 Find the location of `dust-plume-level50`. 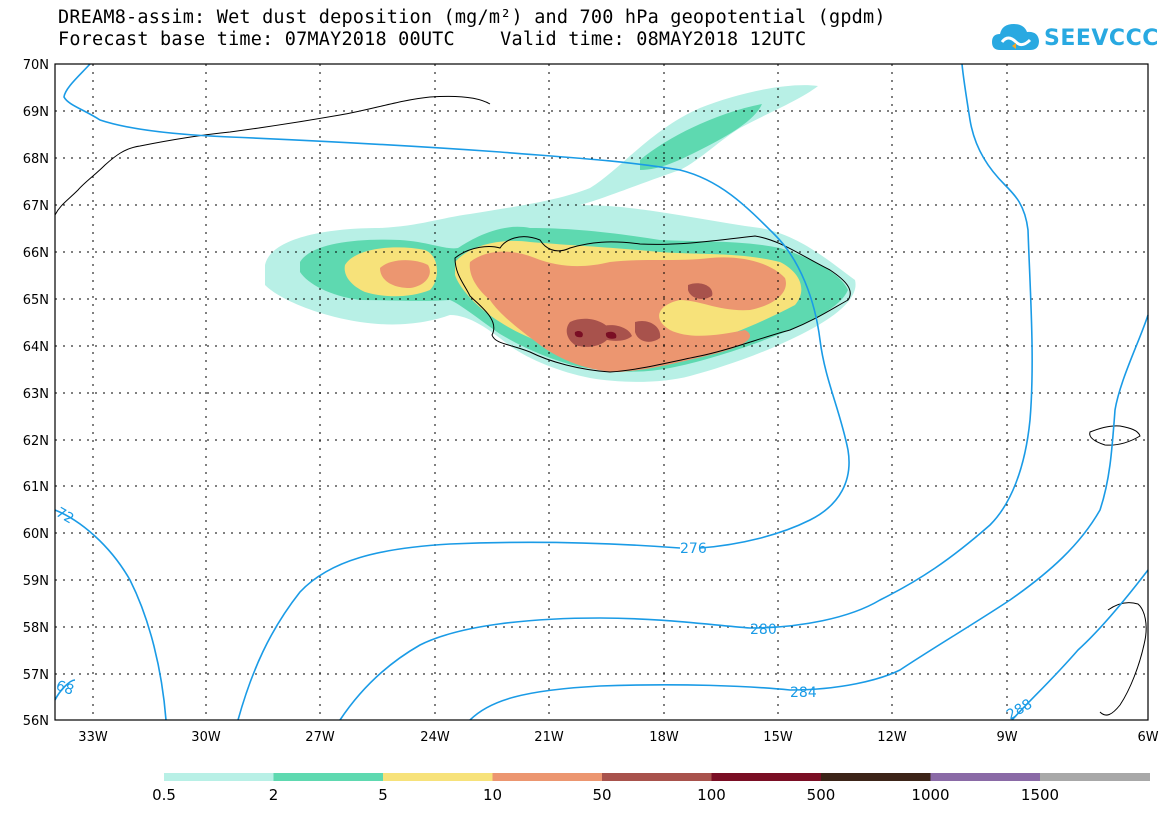

dust-plume-level50 is located at coordinates (639, 315).